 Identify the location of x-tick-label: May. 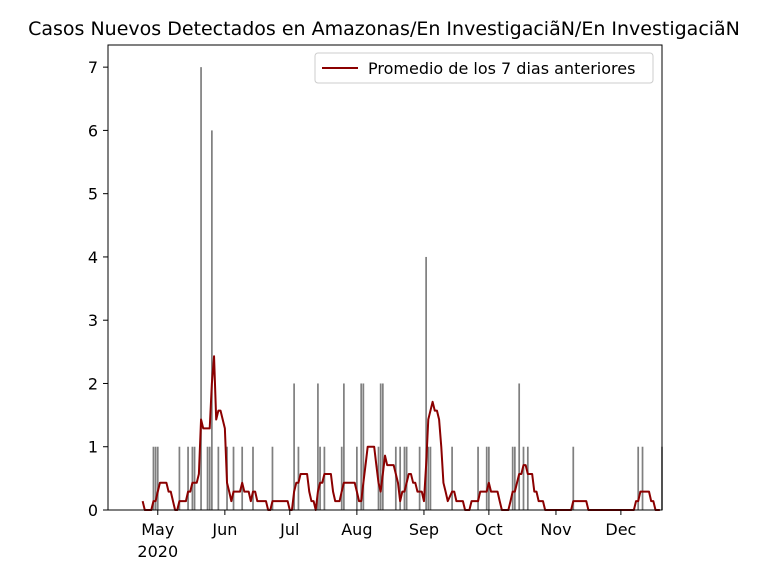
(157, 529).